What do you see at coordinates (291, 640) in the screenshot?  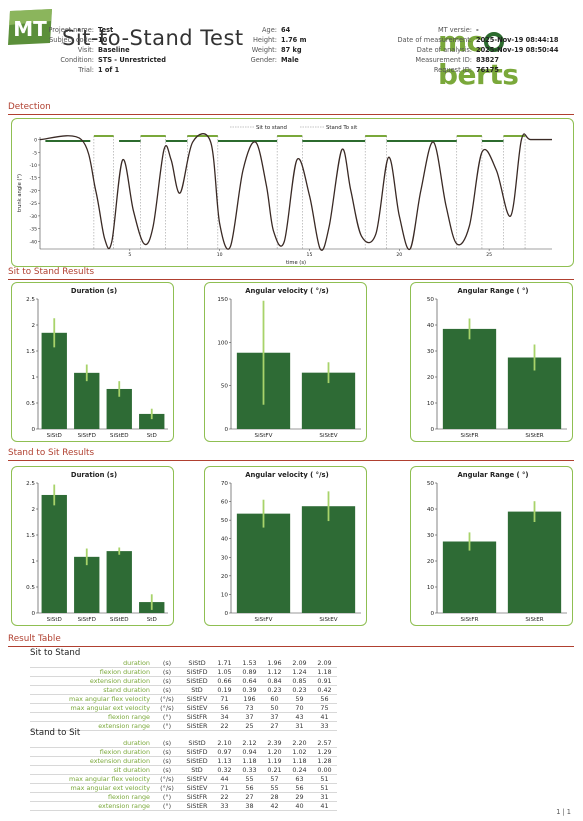 I see `section-result-table: Result Table` at bounding box center [291, 640].